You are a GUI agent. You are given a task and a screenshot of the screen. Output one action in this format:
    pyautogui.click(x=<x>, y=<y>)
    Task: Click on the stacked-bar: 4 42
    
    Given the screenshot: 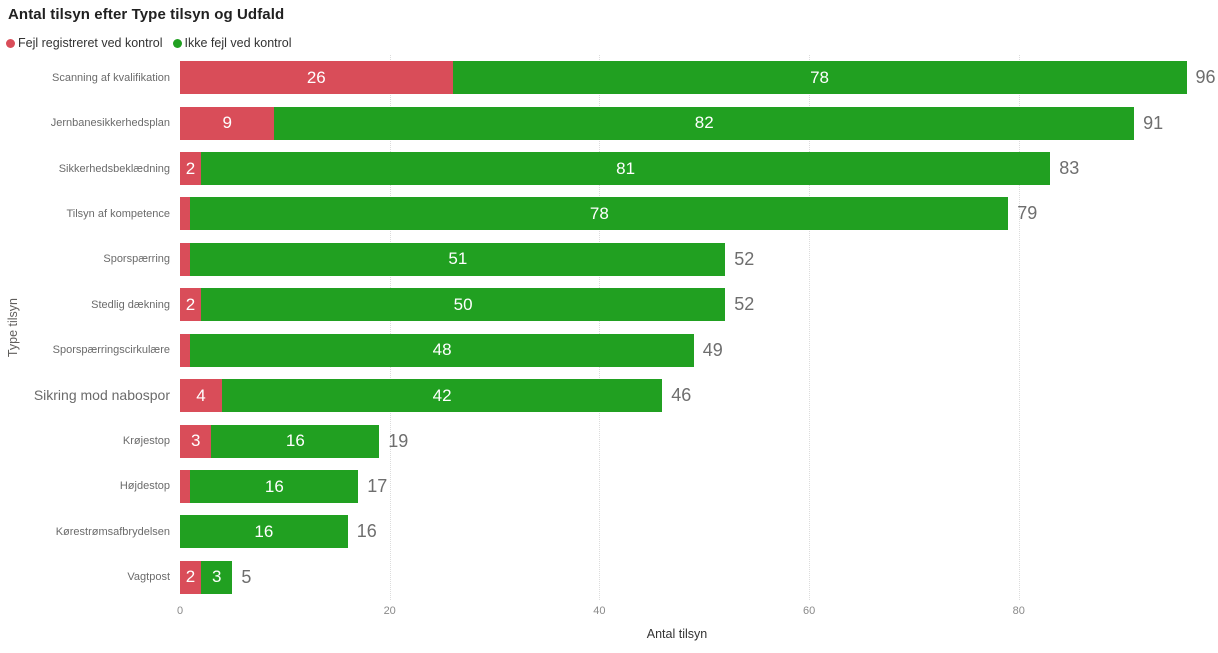 What is the action you would take?
    pyautogui.click(x=421, y=396)
    